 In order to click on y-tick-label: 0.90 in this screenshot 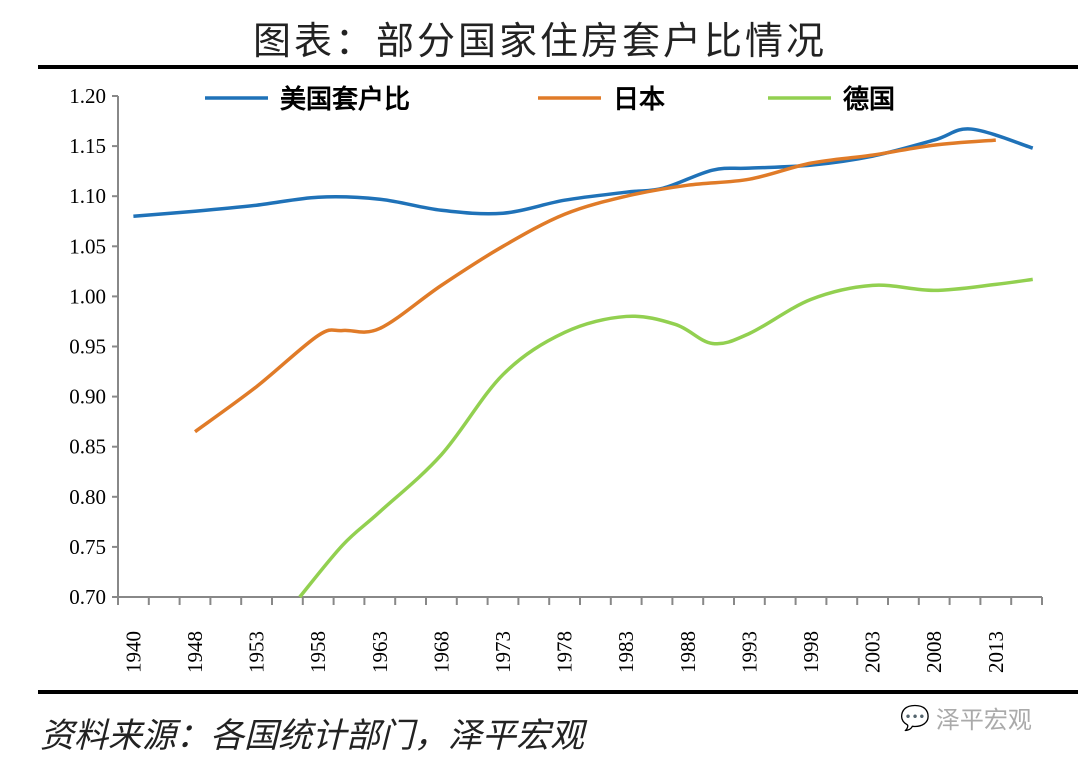, I will do `click(87, 397)`.